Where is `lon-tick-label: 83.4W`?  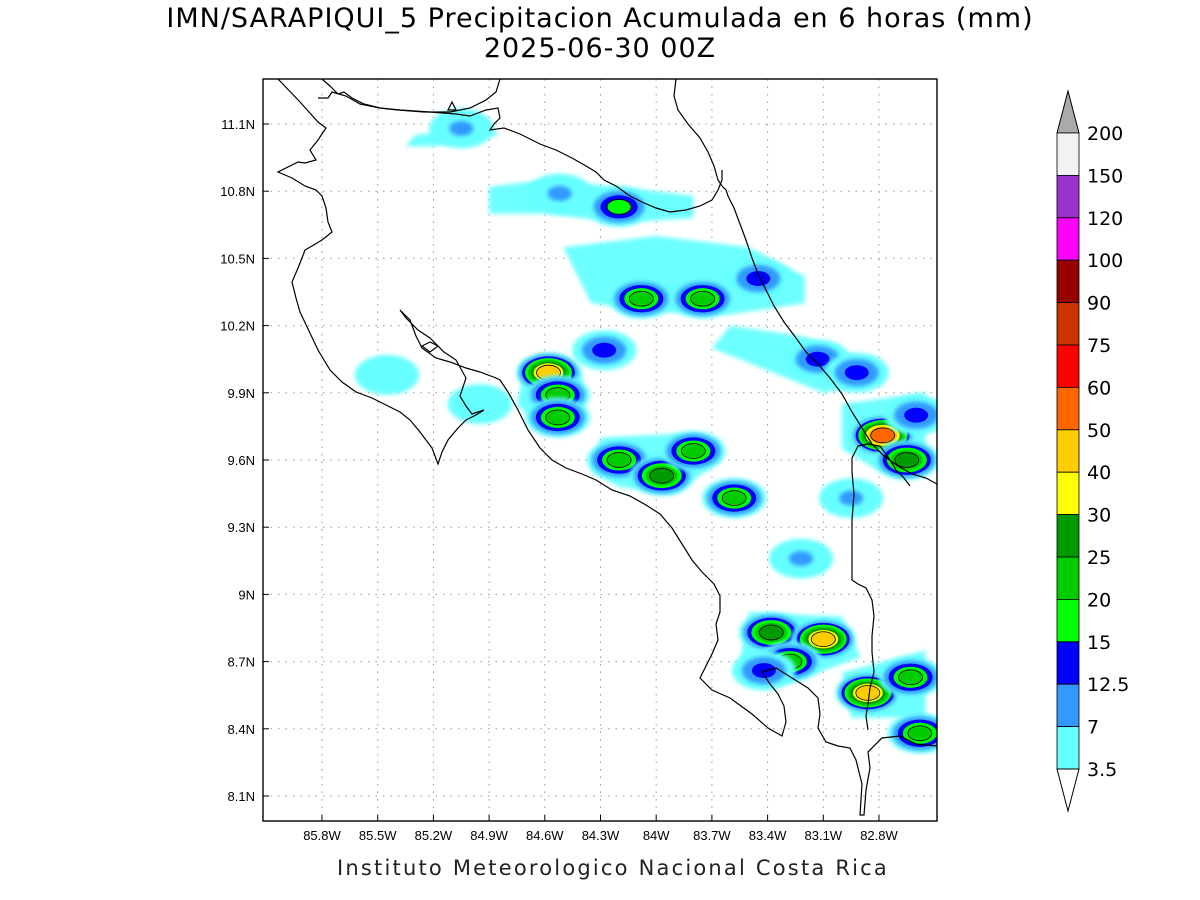 lon-tick-label: 83.4W is located at coordinates (768, 835).